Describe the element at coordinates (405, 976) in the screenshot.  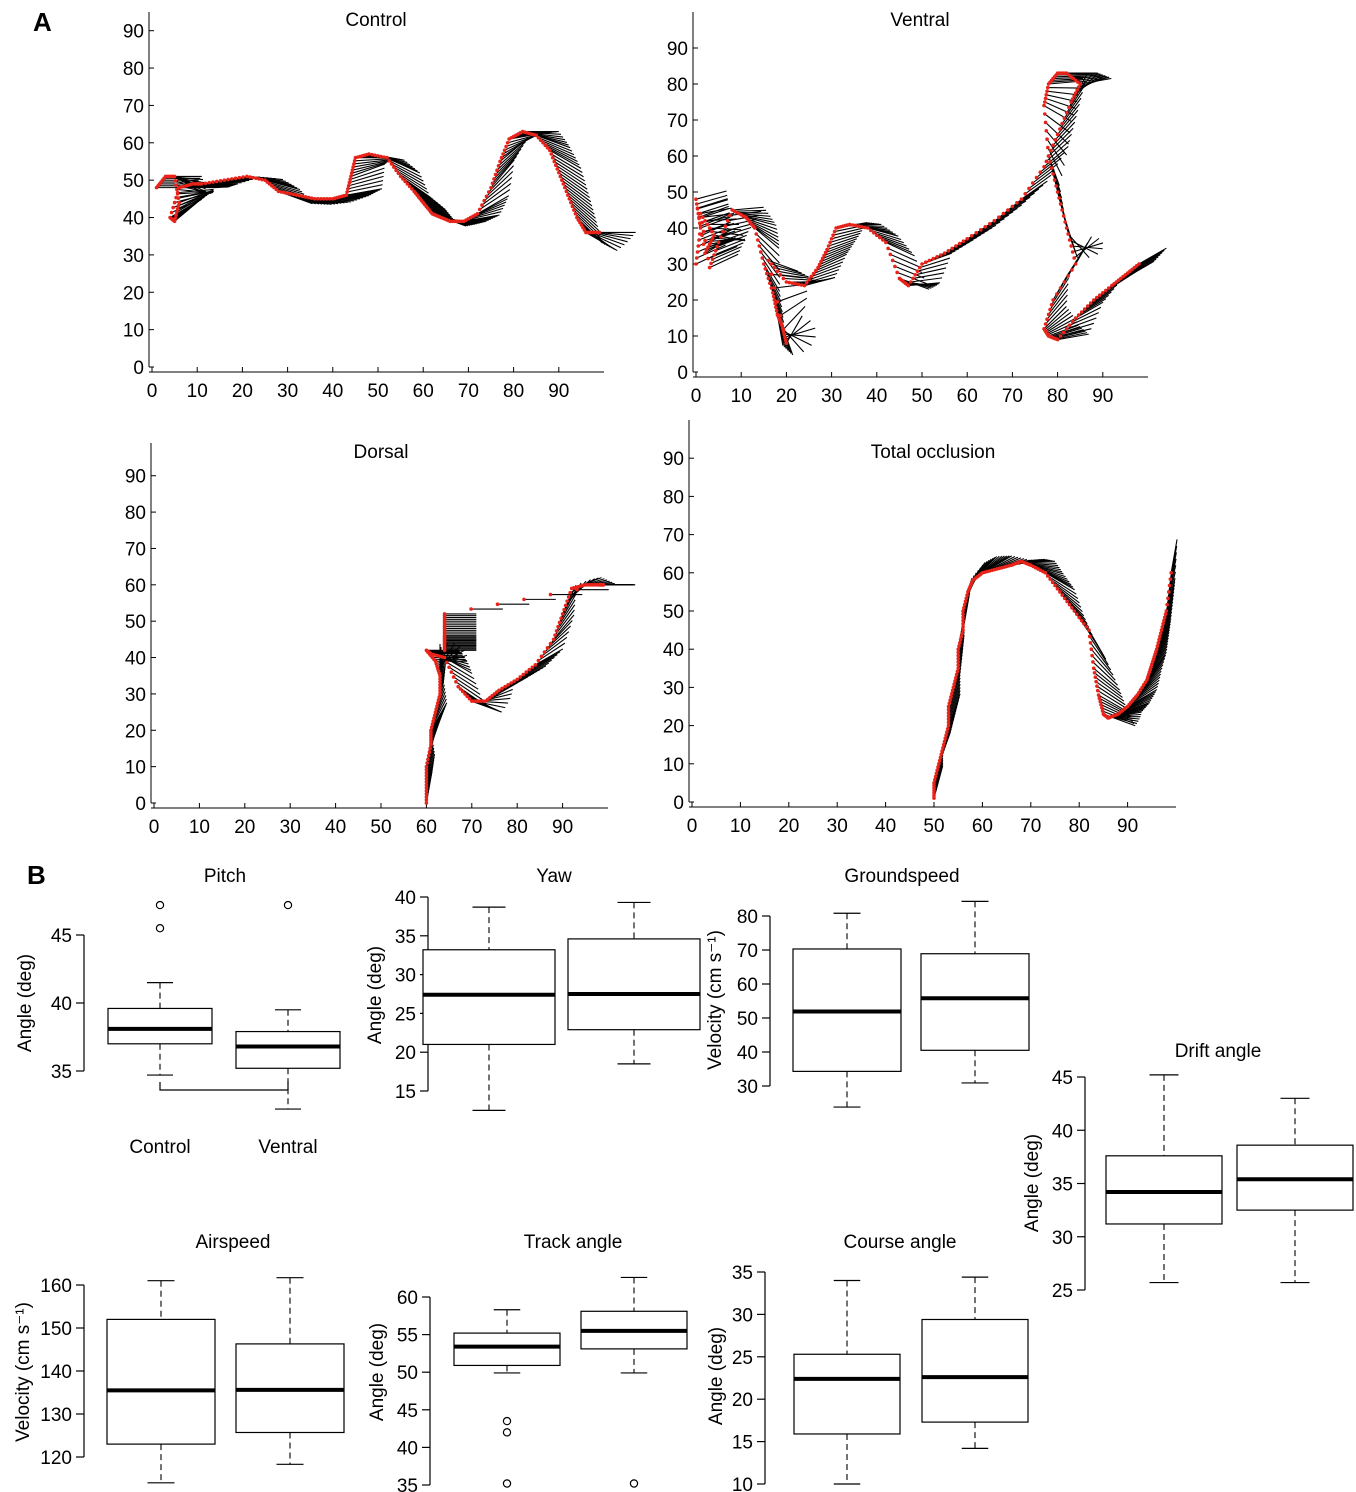
I see `y-tick-label: 30` at that location.